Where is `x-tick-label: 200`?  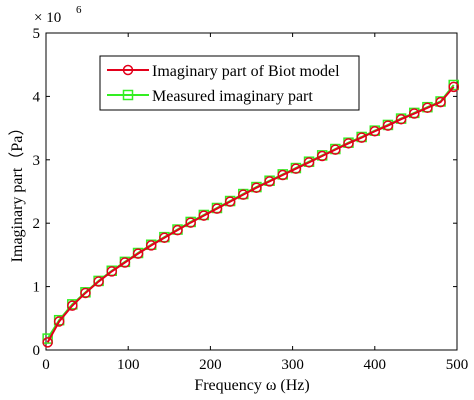
x-tick-label: 200 is located at coordinates (210, 365).